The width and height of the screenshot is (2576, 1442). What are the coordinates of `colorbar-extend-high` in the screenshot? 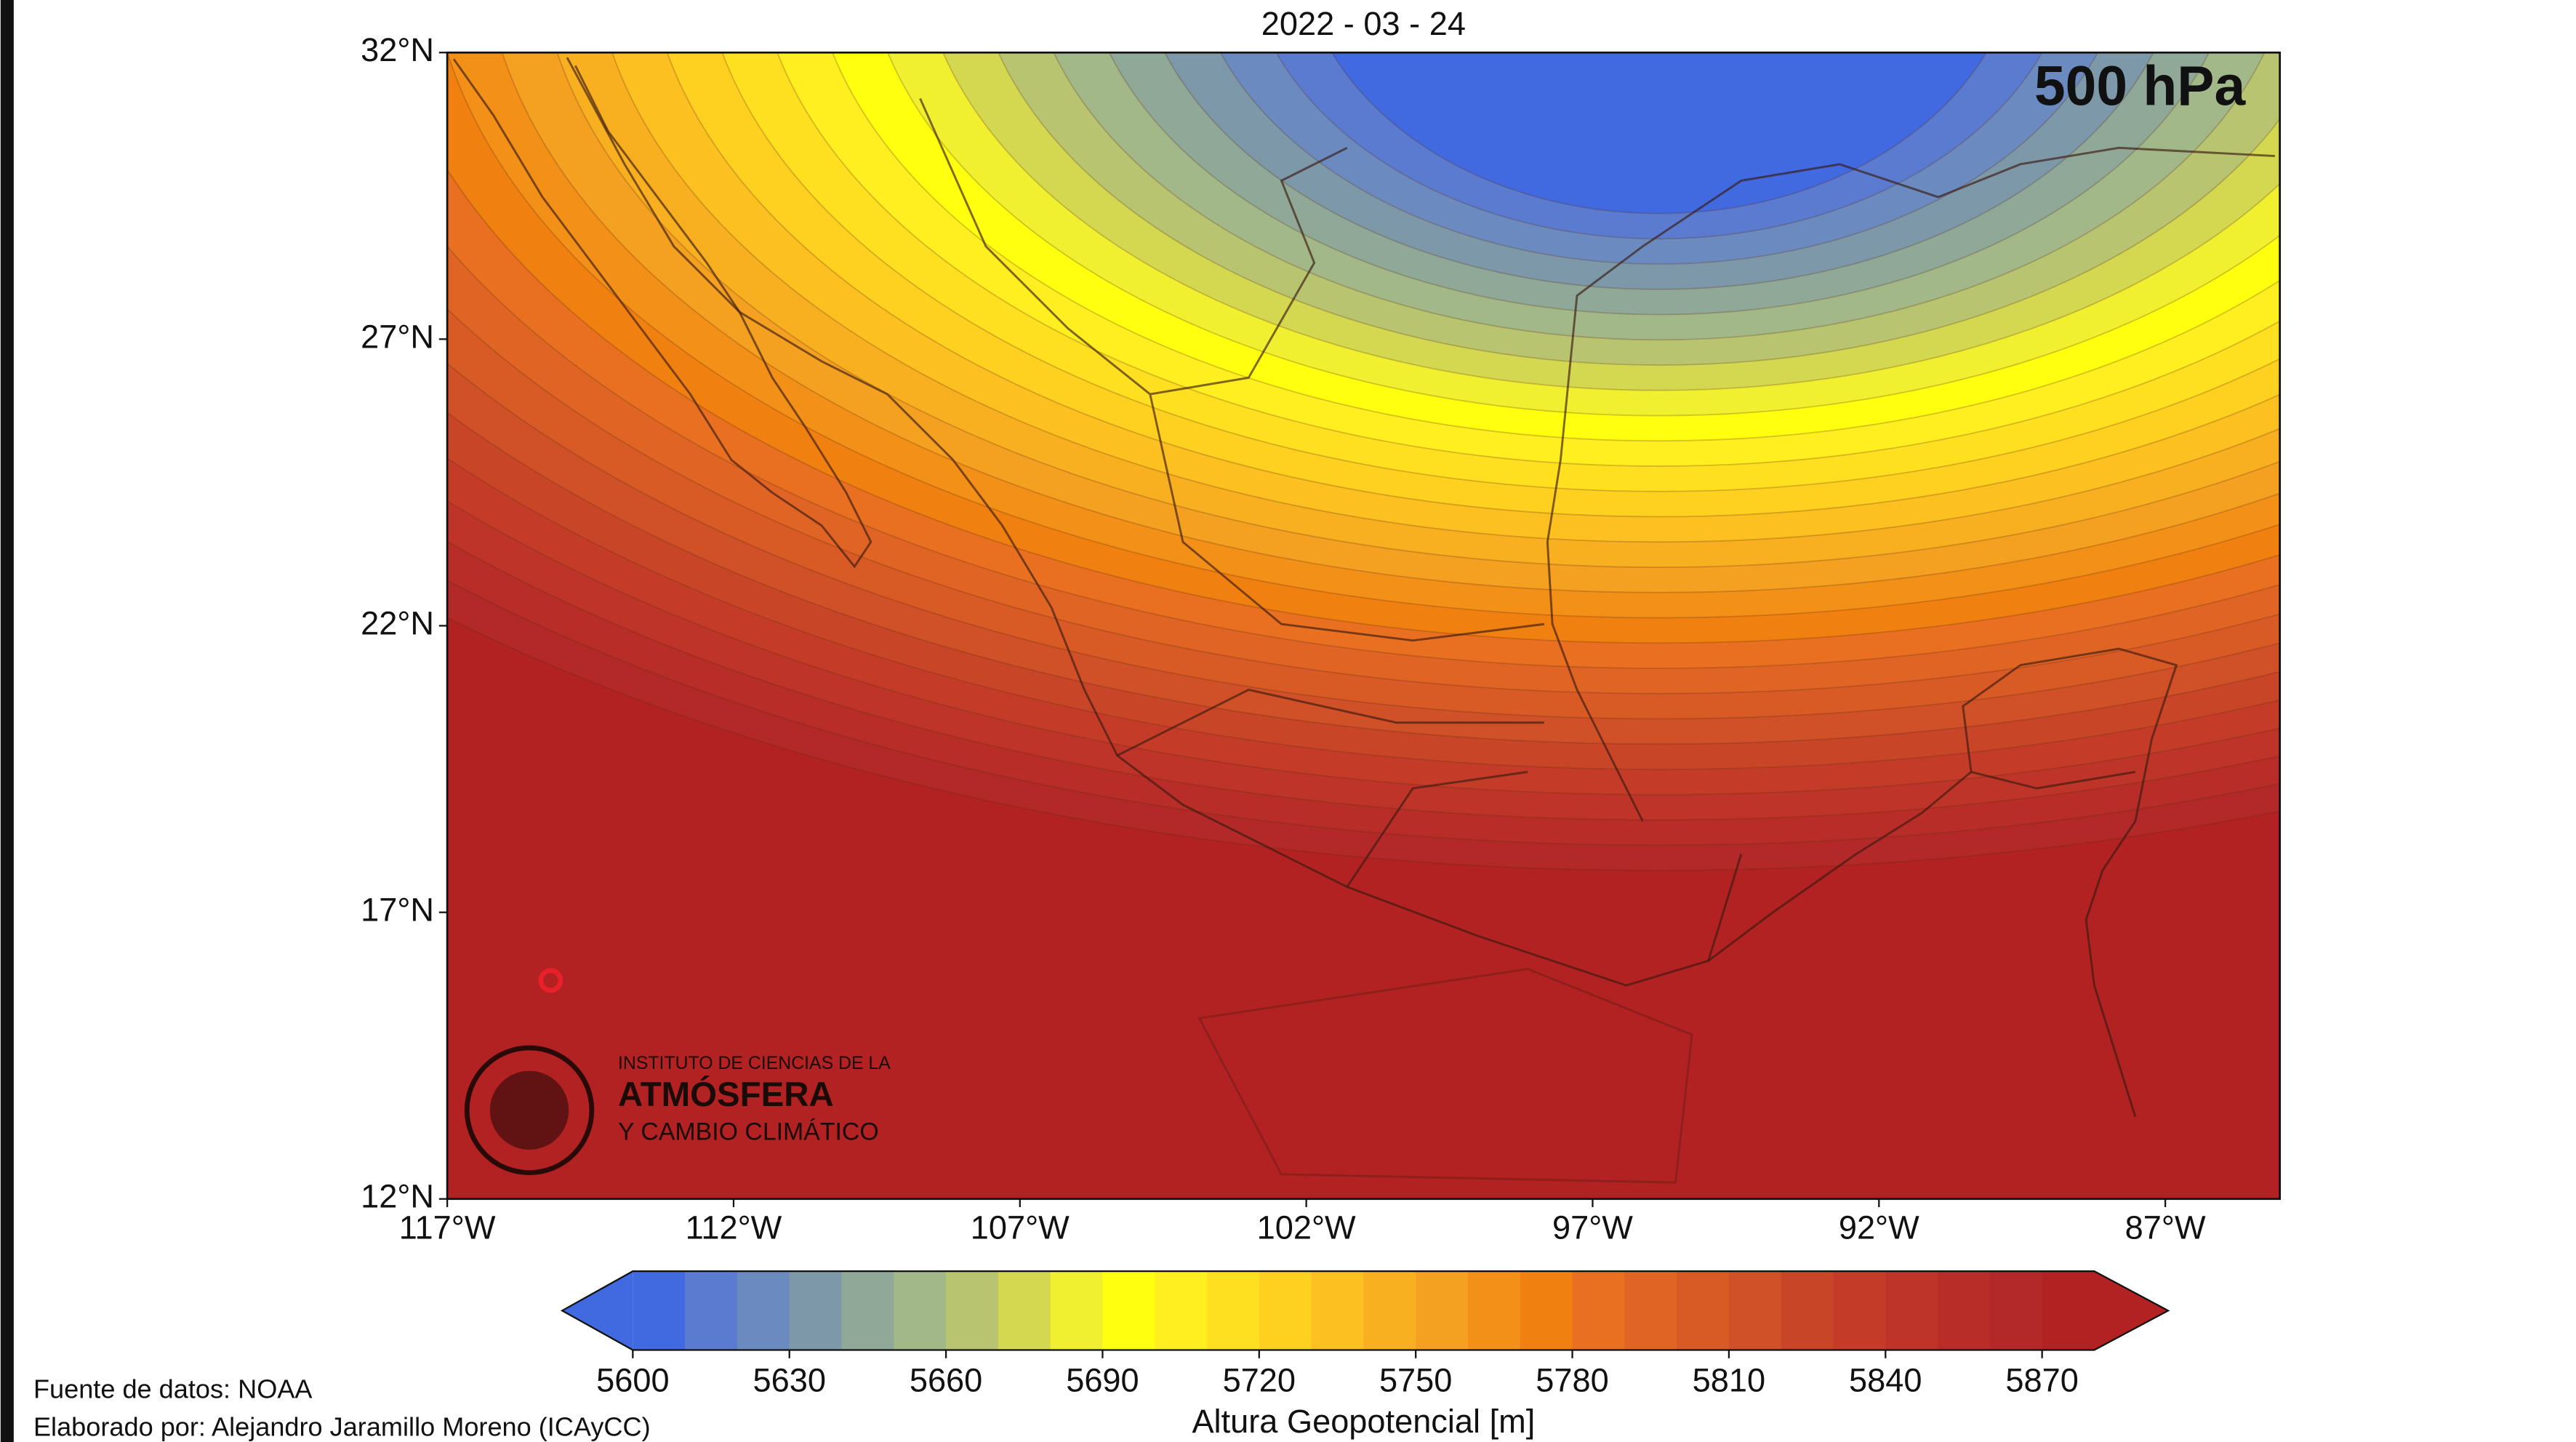 It's located at (2131, 1310).